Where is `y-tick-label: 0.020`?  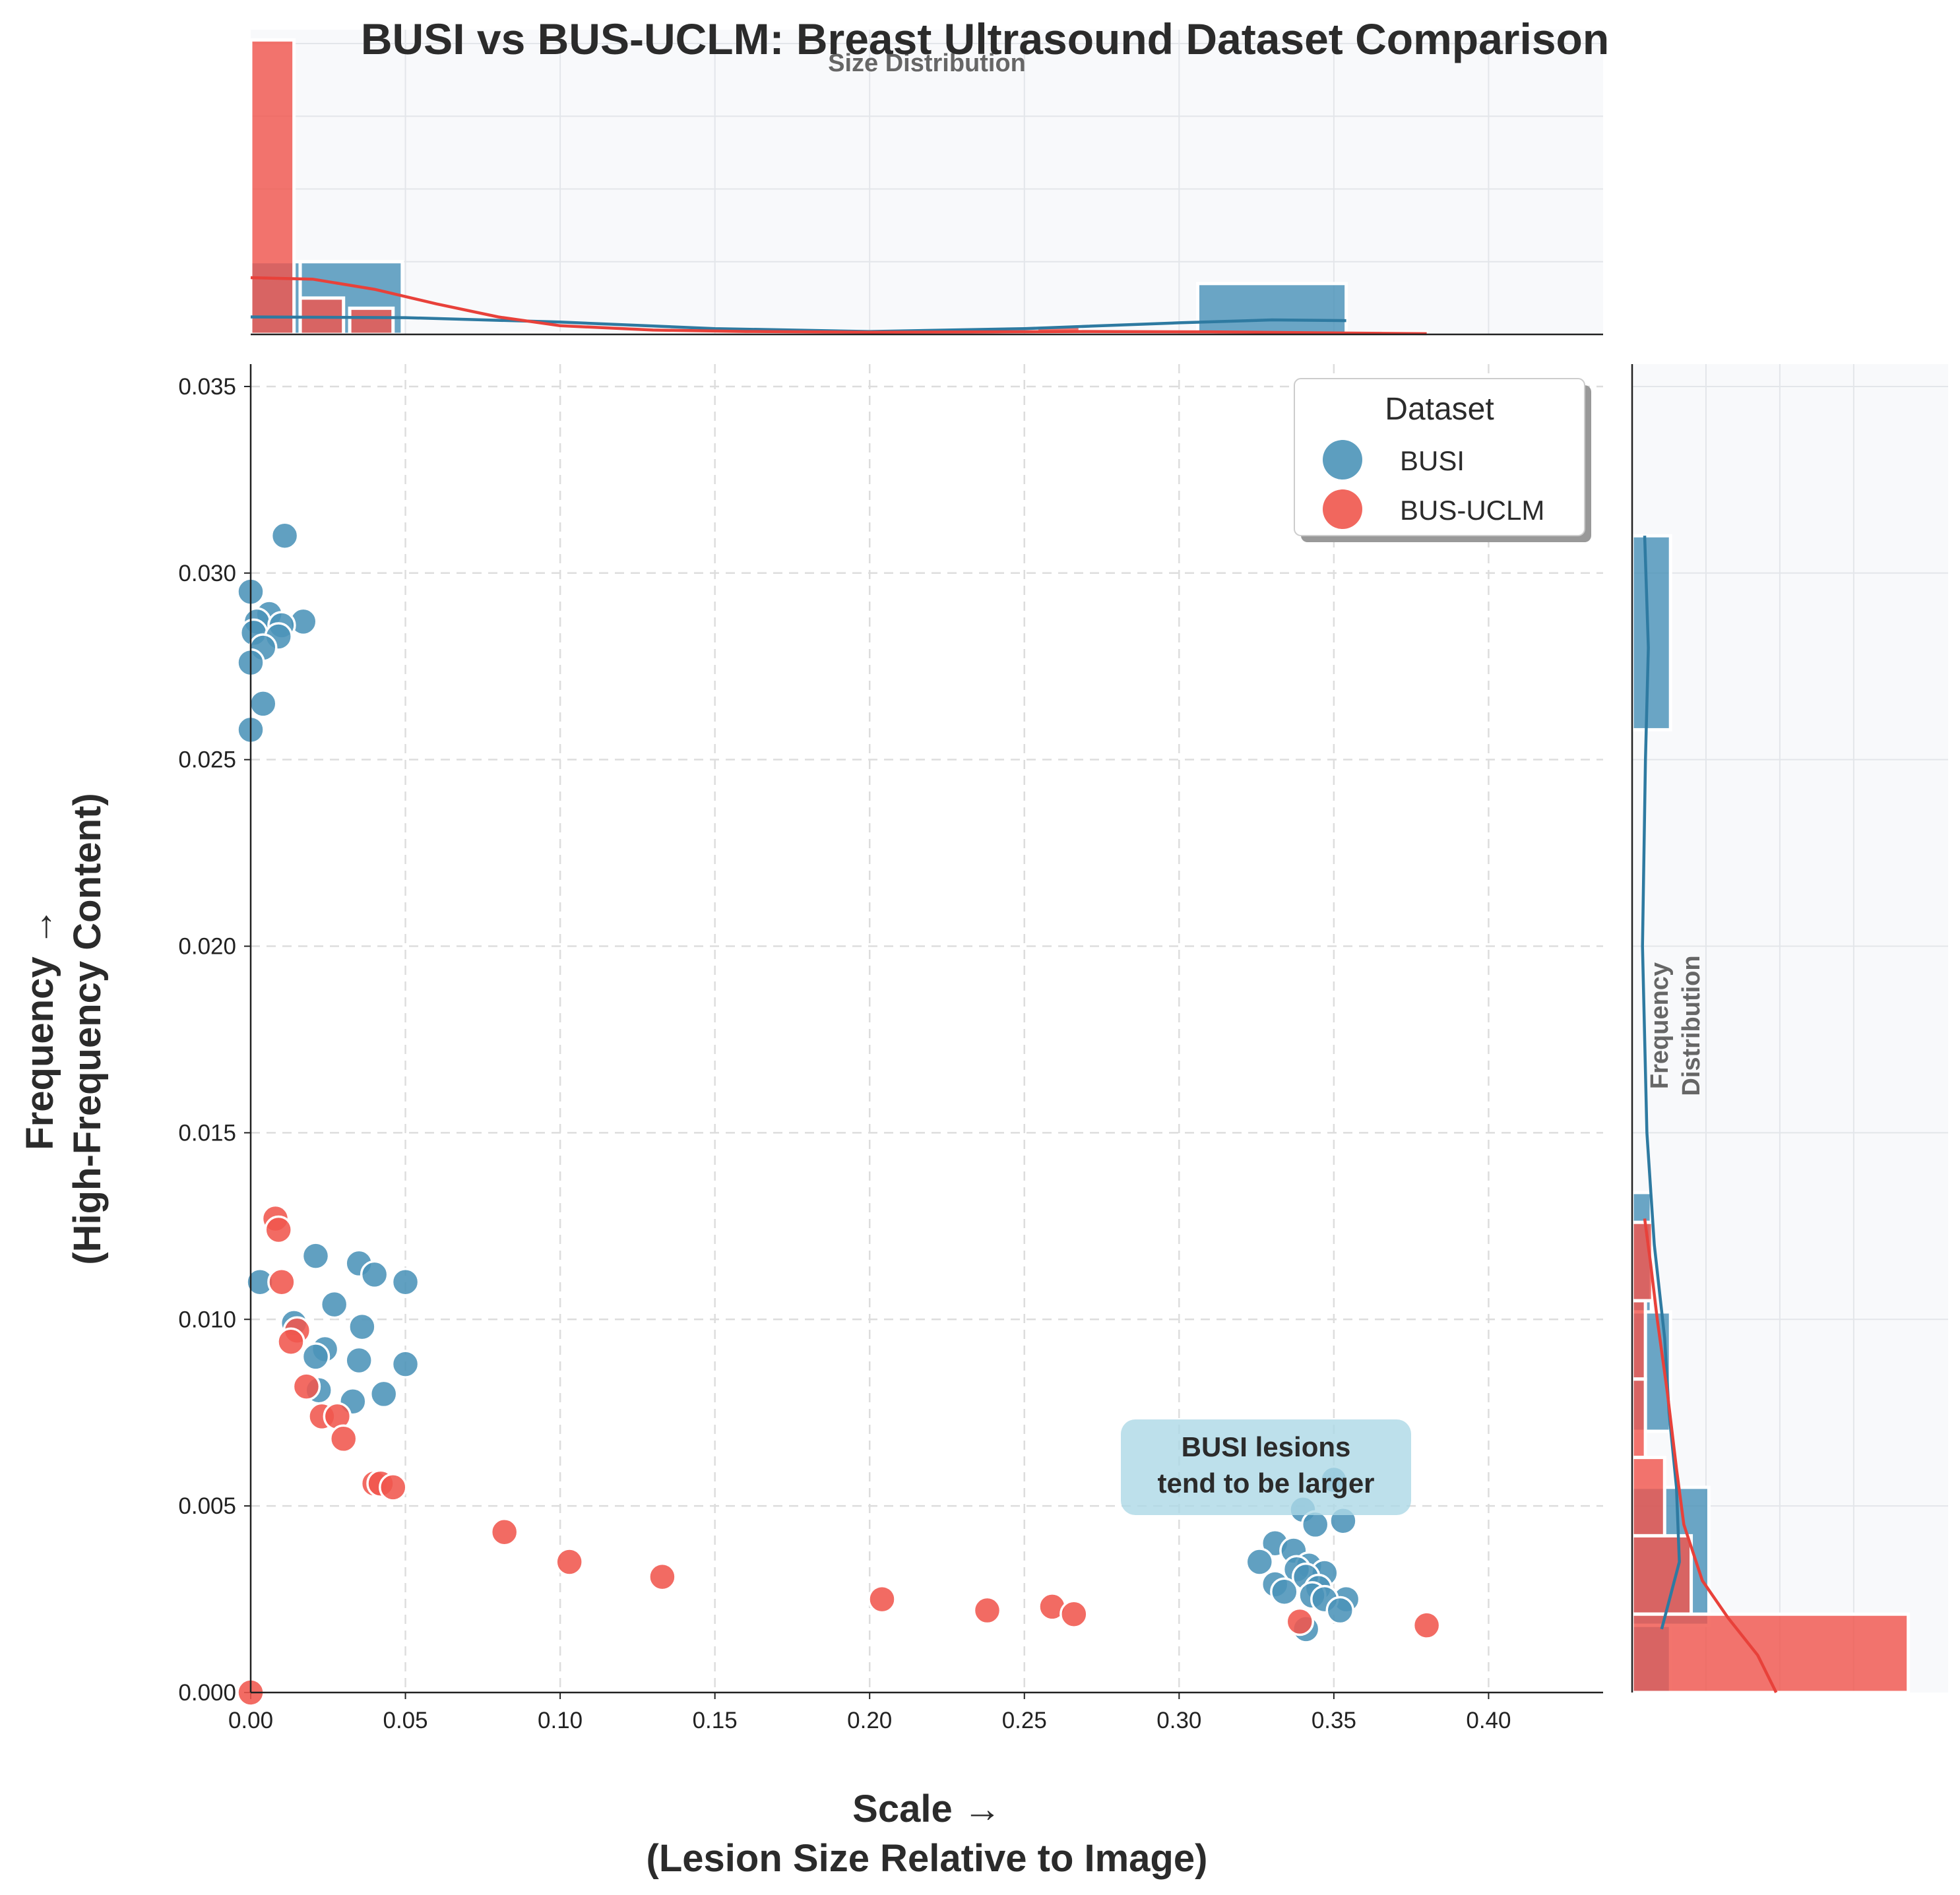 y-tick-label: 0.020 is located at coordinates (207, 947).